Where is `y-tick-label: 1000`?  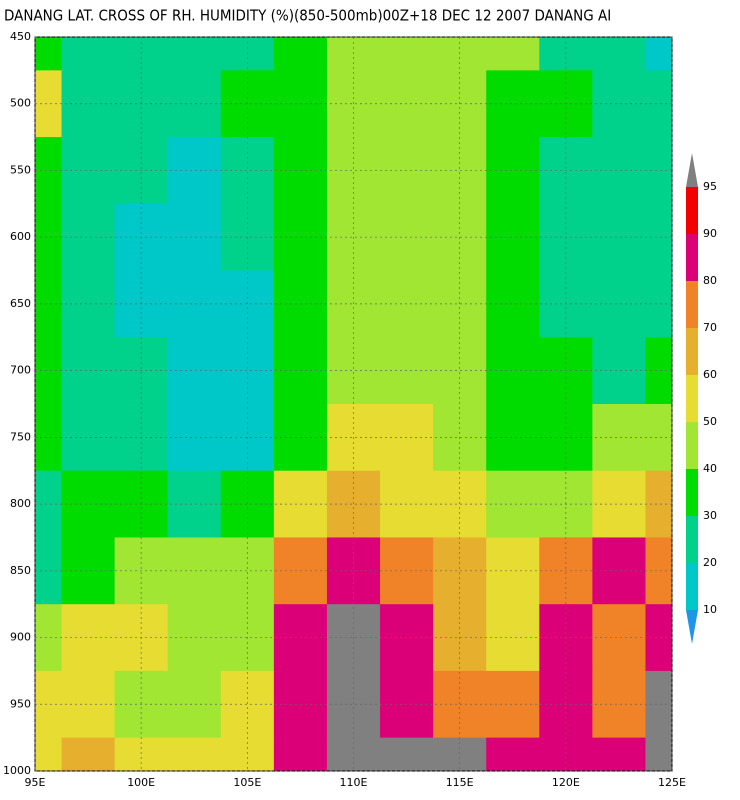 y-tick-label: 1000 is located at coordinates (17, 770).